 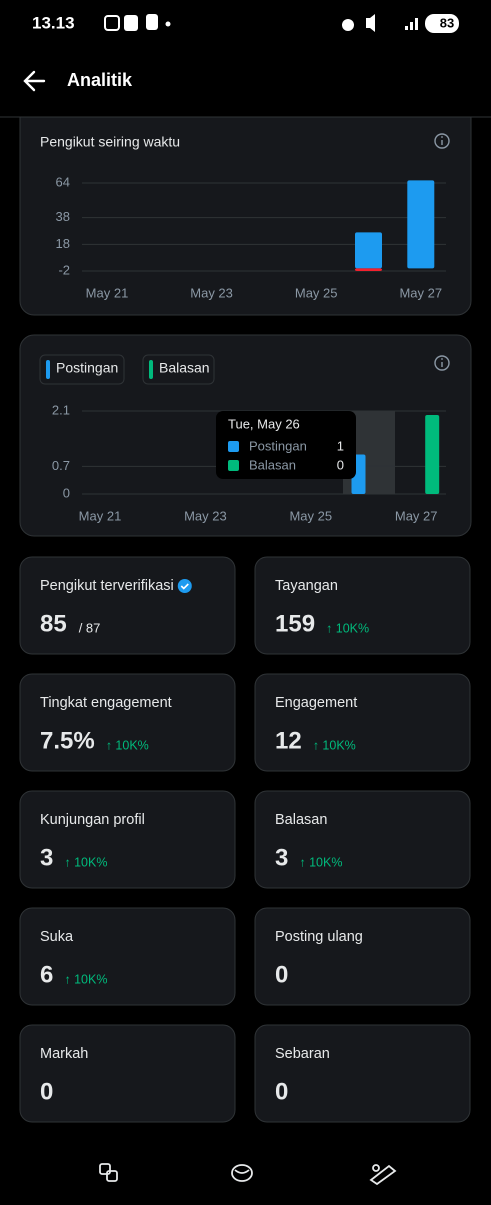 I want to click on y-tick-label: 2.1, so click(x=61, y=409).